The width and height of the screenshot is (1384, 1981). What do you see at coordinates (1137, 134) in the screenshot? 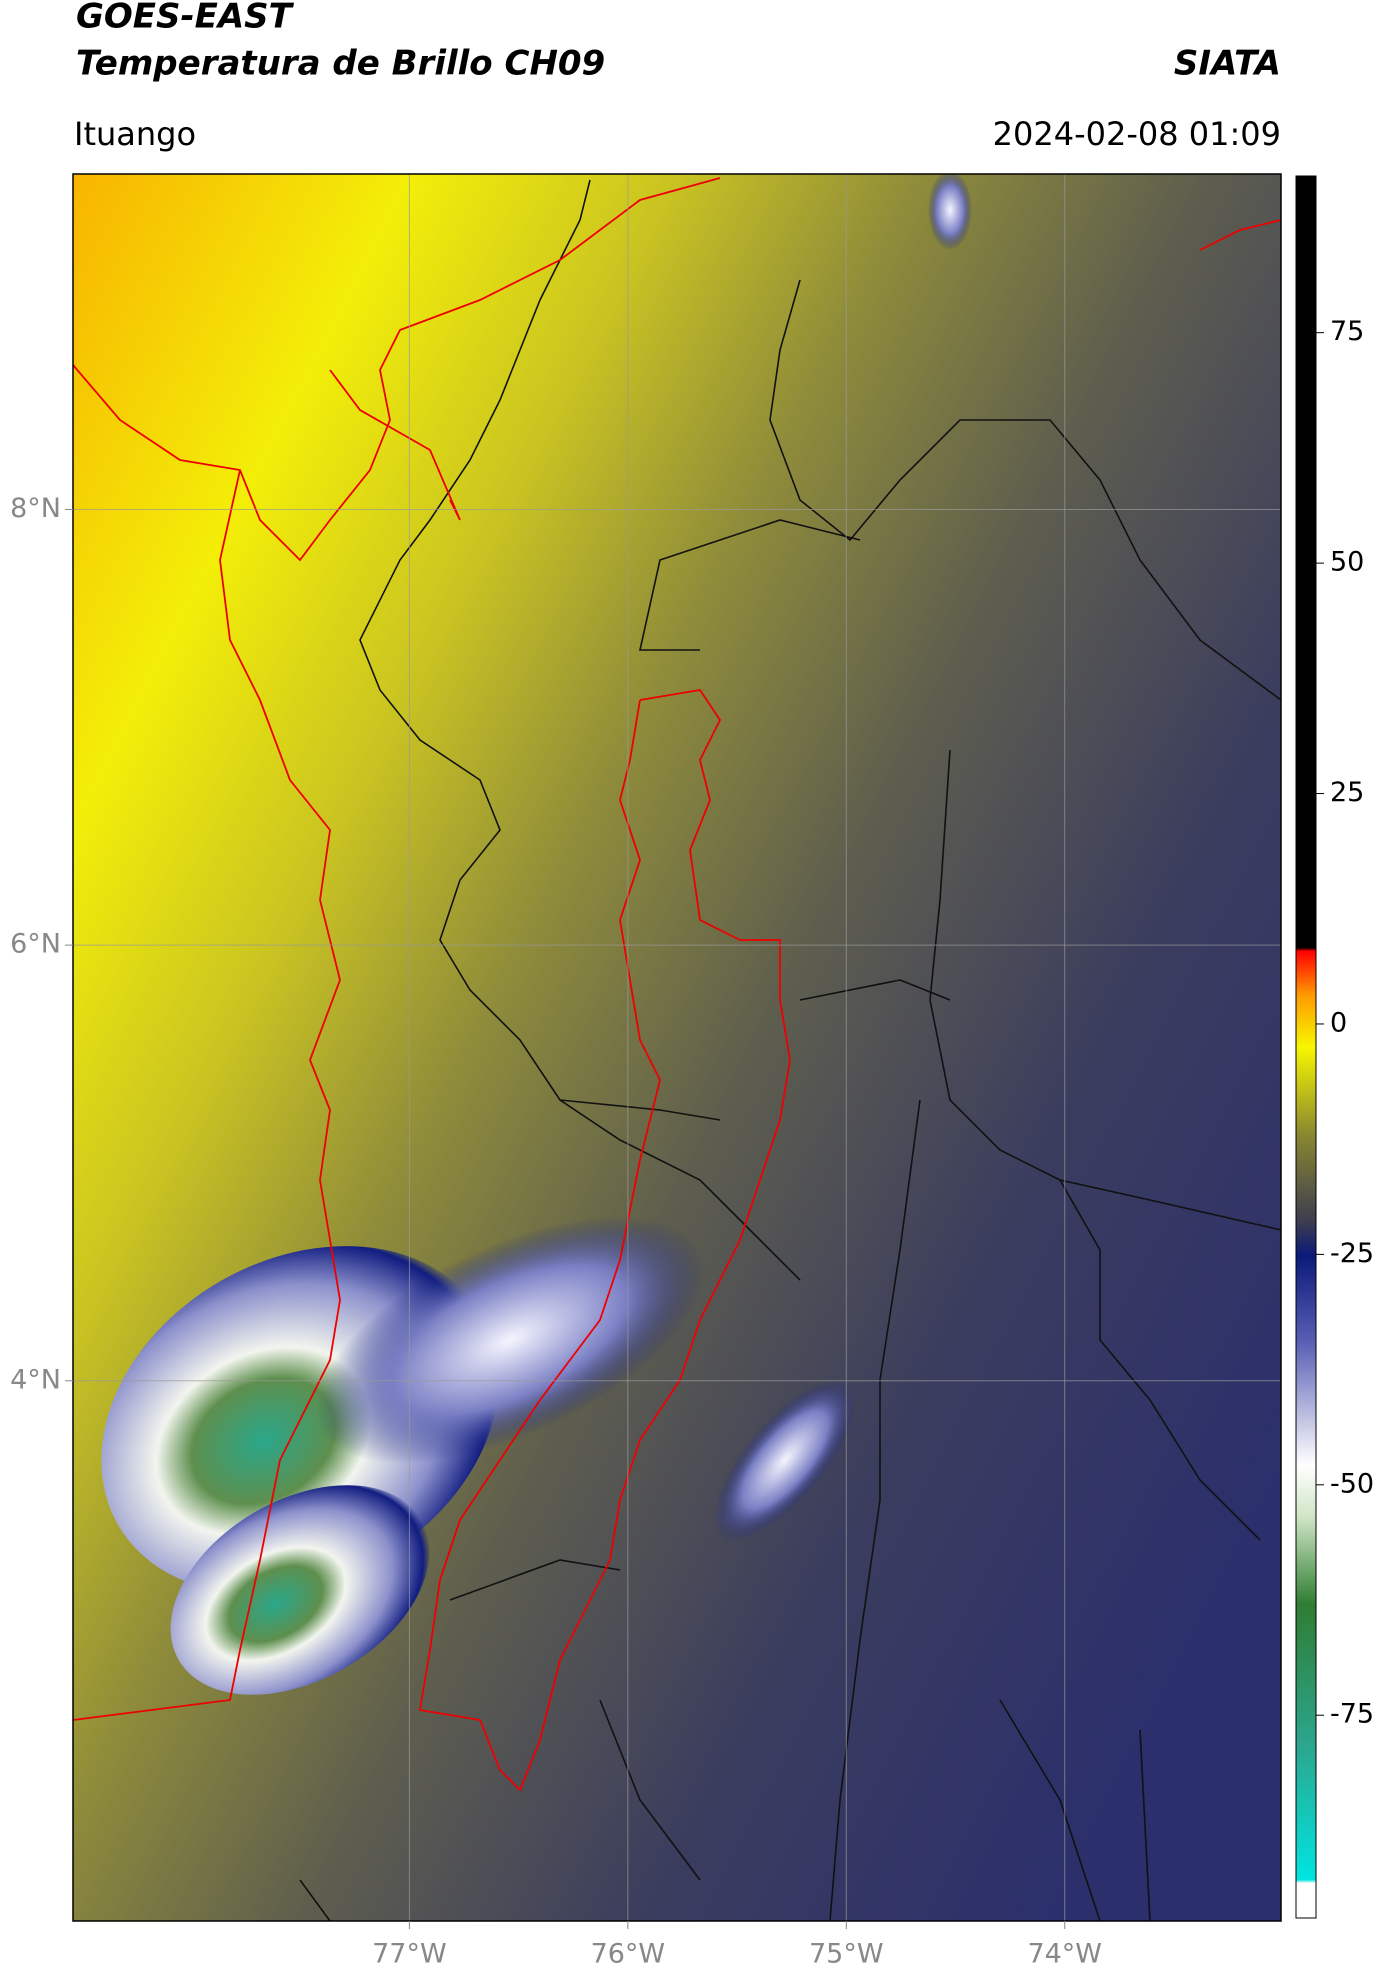
I see `datetime: 2024-02-08 01:09` at bounding box center [1137, 134].